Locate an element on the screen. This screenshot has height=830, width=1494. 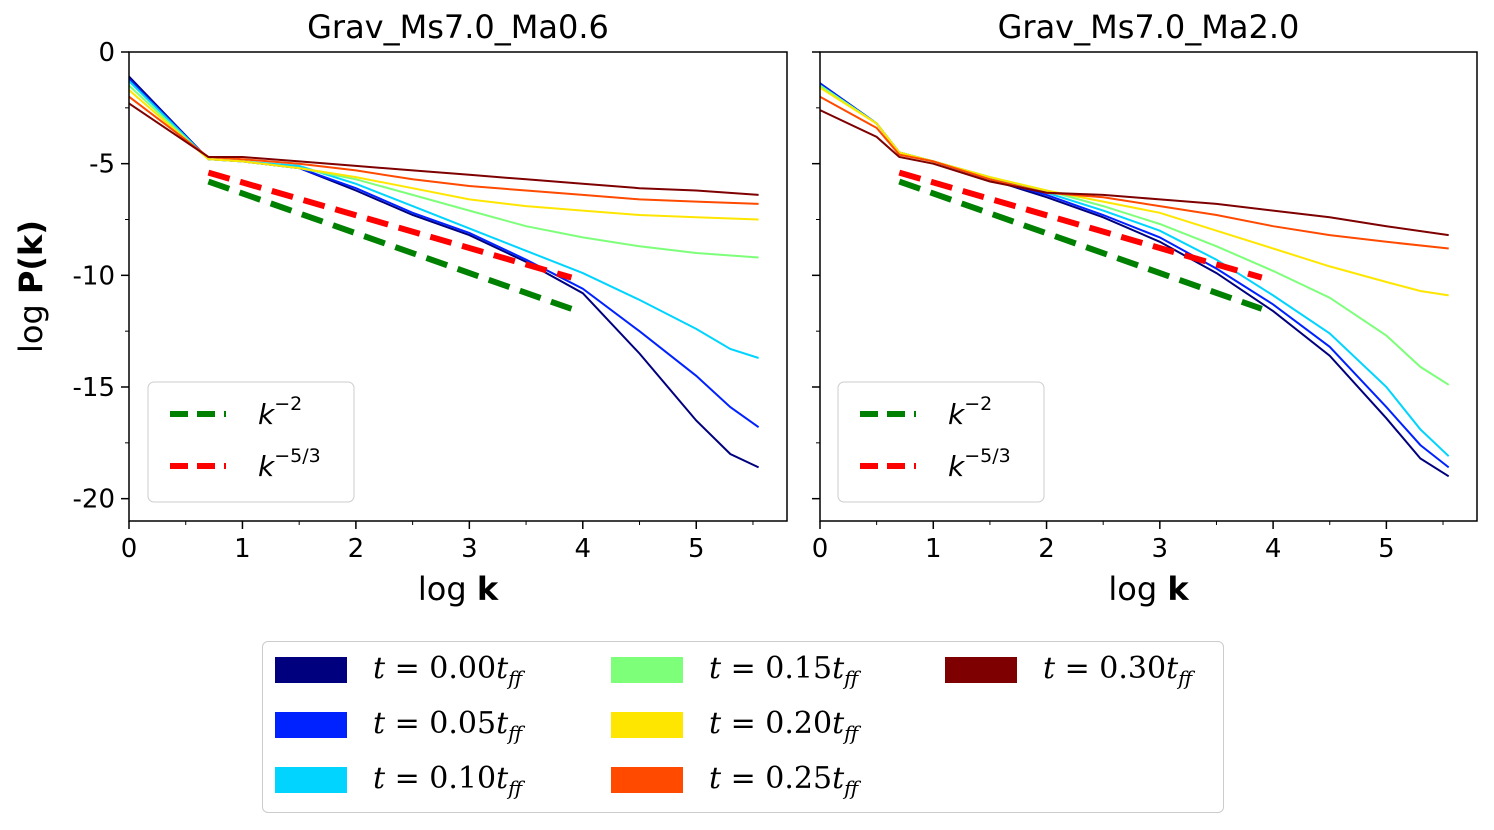
legend-item-t0.25: t = 0.25tff is located at coordinates (734, 780).